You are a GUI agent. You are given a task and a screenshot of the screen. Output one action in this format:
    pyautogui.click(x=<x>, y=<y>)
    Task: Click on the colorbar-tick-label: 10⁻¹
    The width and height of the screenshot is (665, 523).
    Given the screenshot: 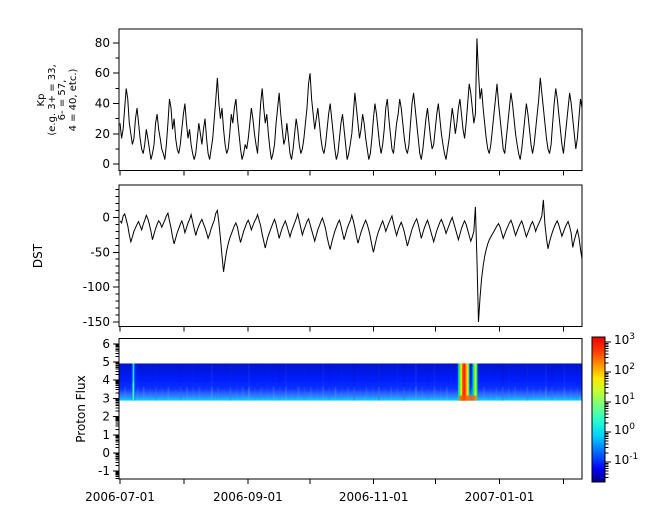 What is the action you would take?
    pyautogui.click(x=626, y=459)
    